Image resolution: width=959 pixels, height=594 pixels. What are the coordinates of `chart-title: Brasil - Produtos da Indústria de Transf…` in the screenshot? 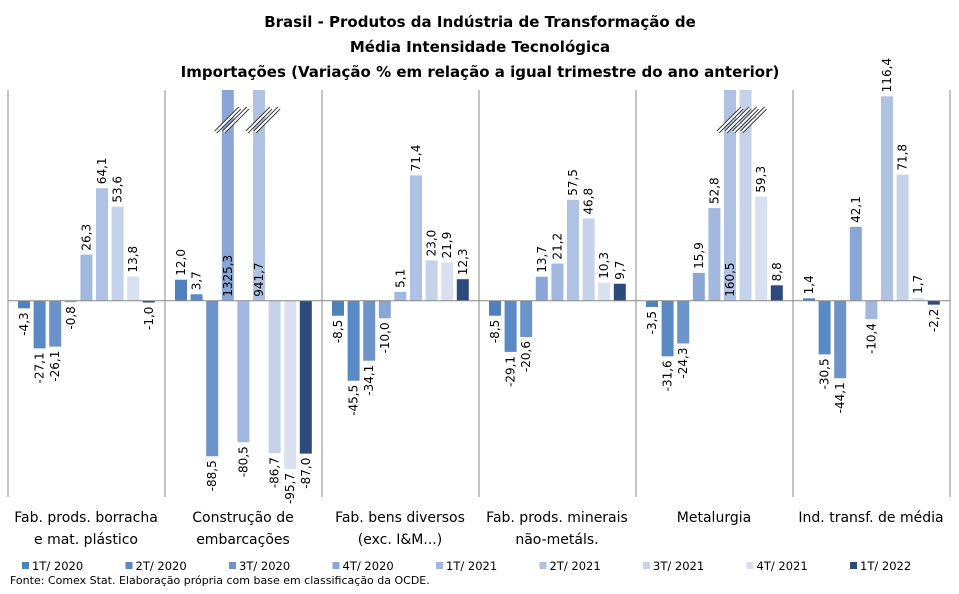 It's located at (480, 22).